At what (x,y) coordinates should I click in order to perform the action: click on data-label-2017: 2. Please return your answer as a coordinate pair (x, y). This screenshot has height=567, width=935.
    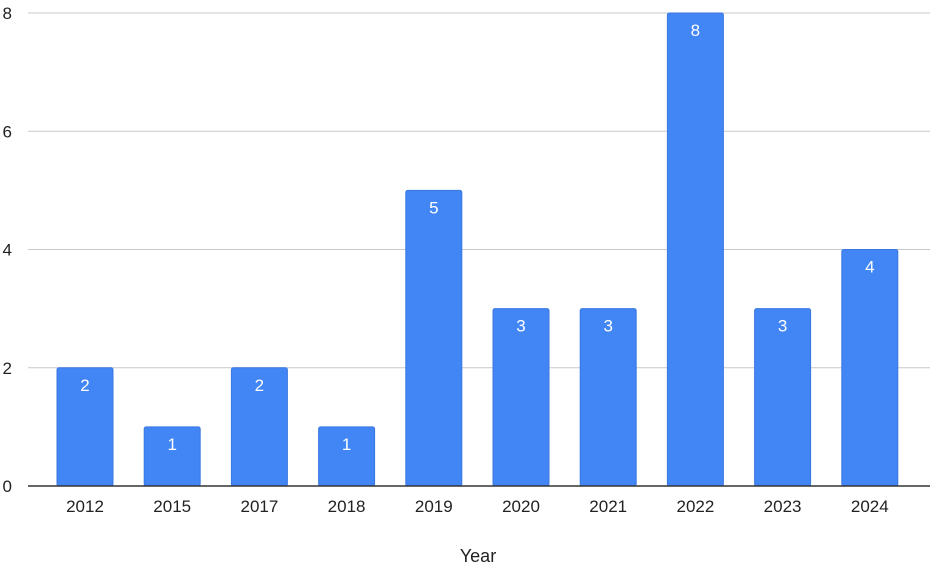
    Looking at the image, I should click on (259, 385).